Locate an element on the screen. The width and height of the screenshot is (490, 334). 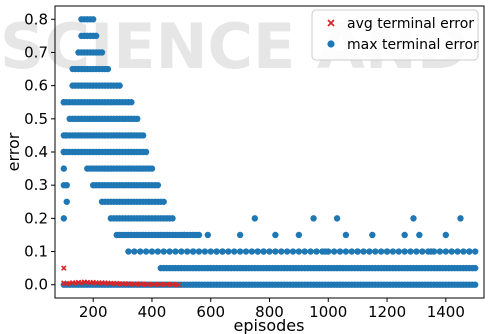
x-tick-label: 400 is located at coordinates (152, 312).